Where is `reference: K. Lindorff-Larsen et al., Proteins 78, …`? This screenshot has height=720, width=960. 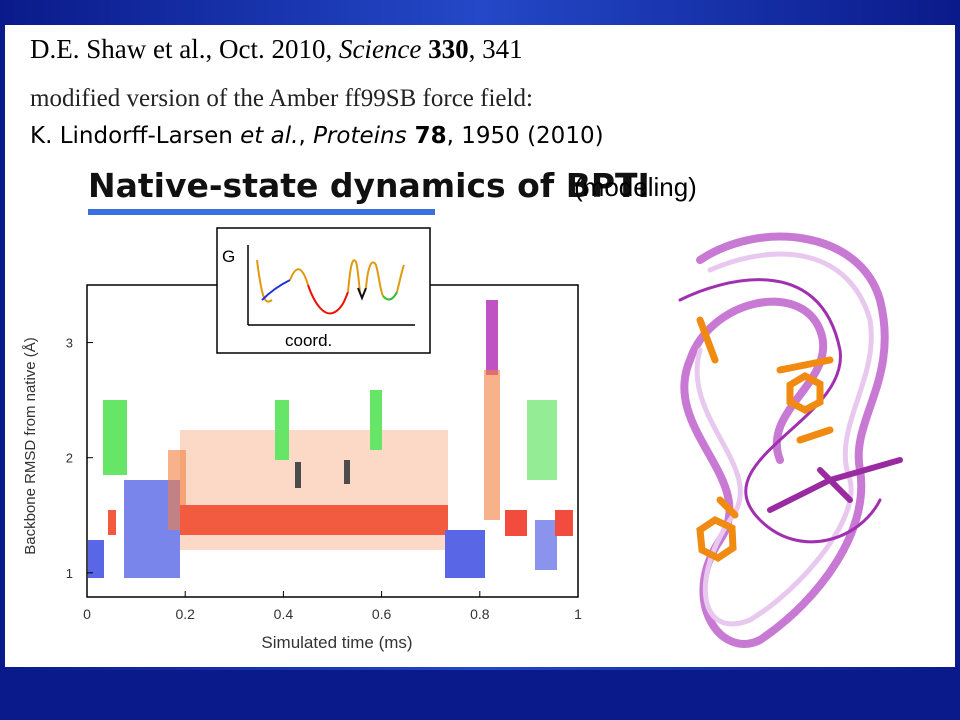
reference: K. Lindorff-Larsen et al., Proteins 78, … is located at coordinates (317, 136).